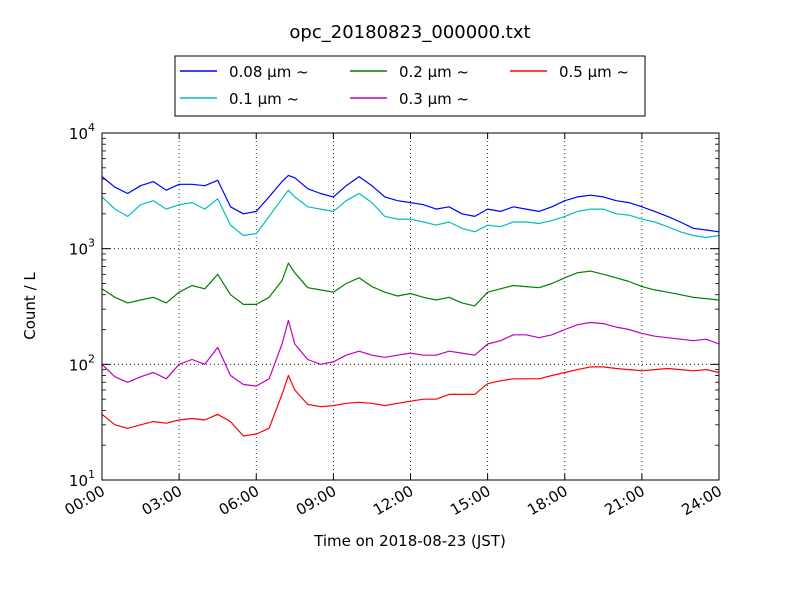 The image size is (800, 600). What do you see at coordinates (82, 479) in the screenshot?
I see `y-tick-label: 10¹` at bounding box center [82, 479].